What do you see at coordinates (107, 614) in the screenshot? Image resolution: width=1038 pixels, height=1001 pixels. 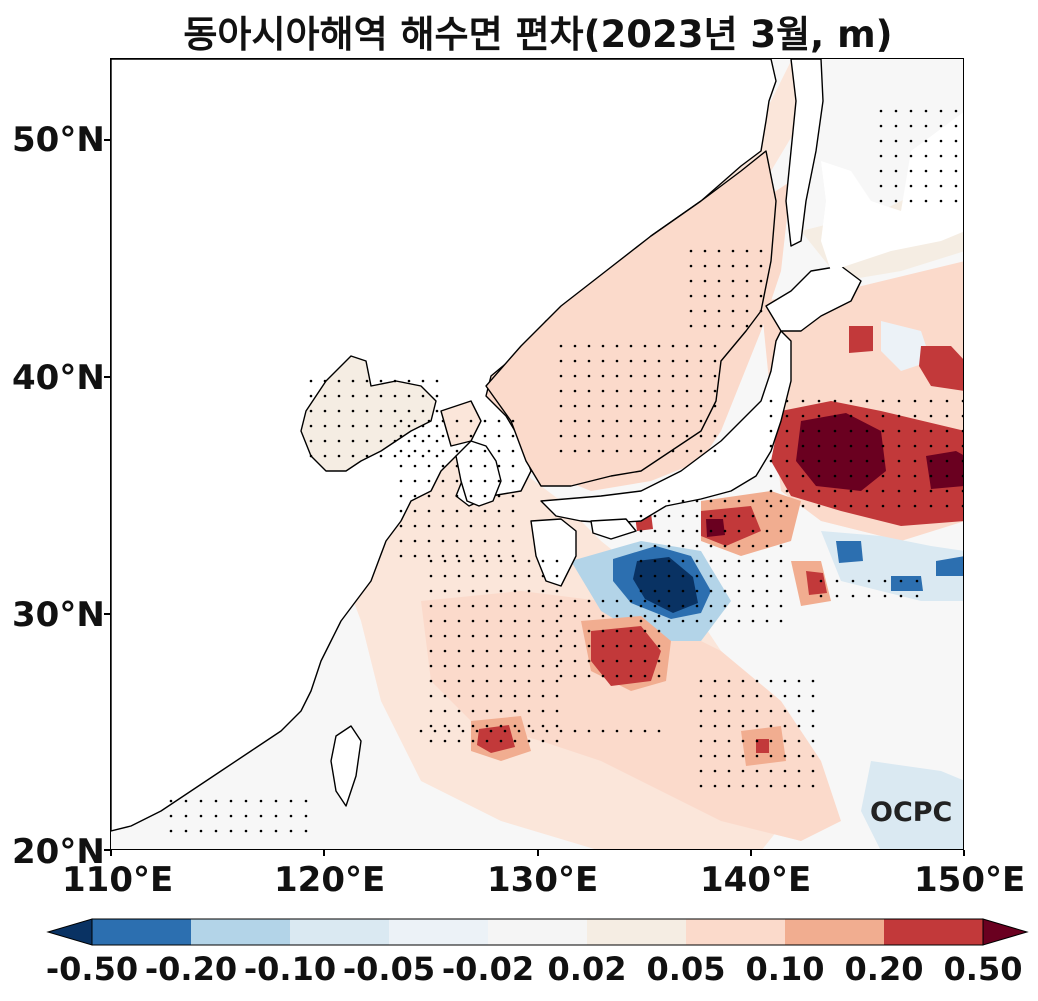 I see `y-tick-mark` at bounding box center [107, 614].